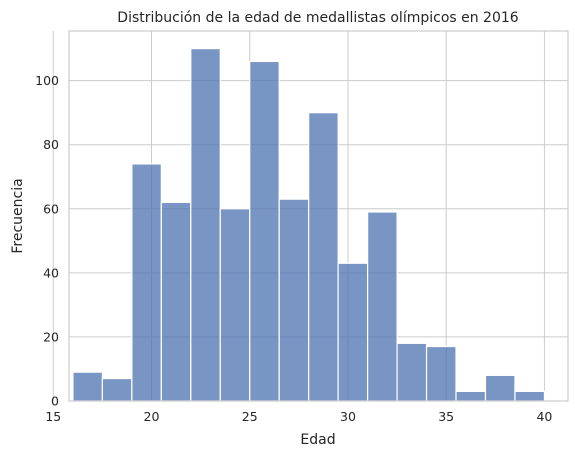 The width and height of the screenshot is (575, 457). What do you see at coordinates (47, 80) in the screenshot?
I see `y-tick-label: 100` at bounding box center [47, 80].